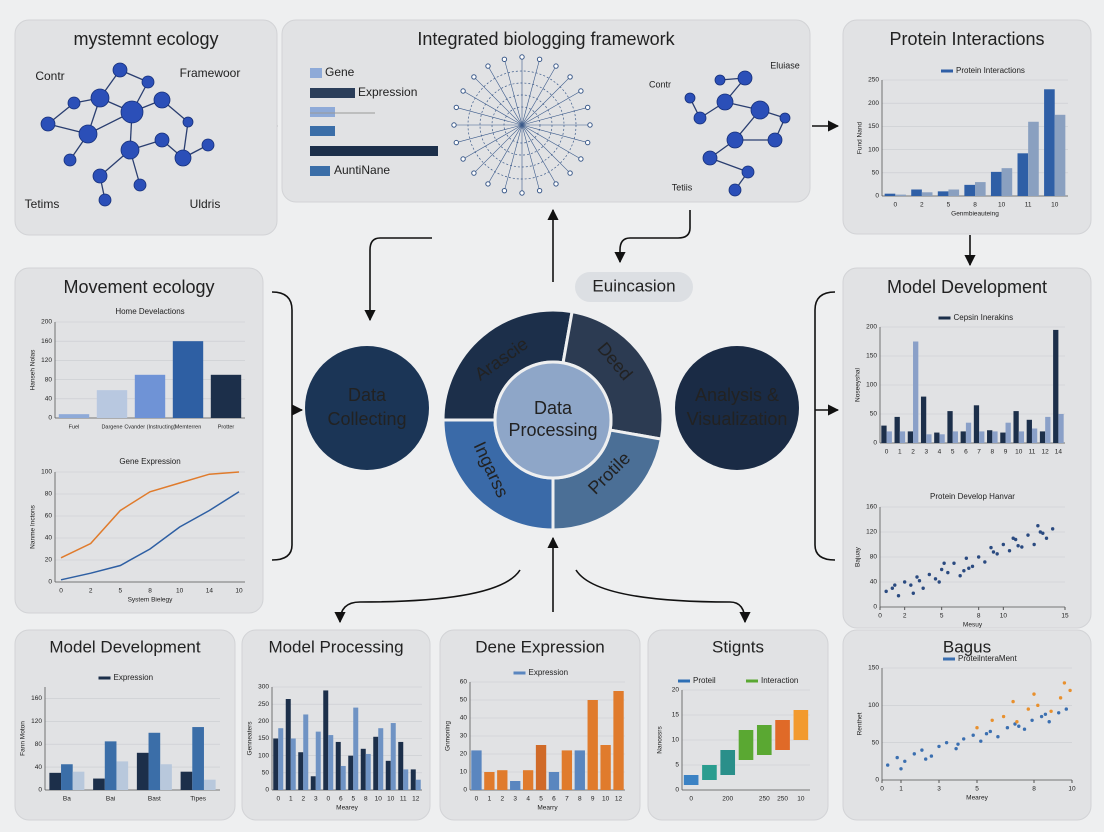  Describe the element at coordinates (150, 427) in the screenshot. I see `x-tick-label: Cvander (Instructing)` at that location.